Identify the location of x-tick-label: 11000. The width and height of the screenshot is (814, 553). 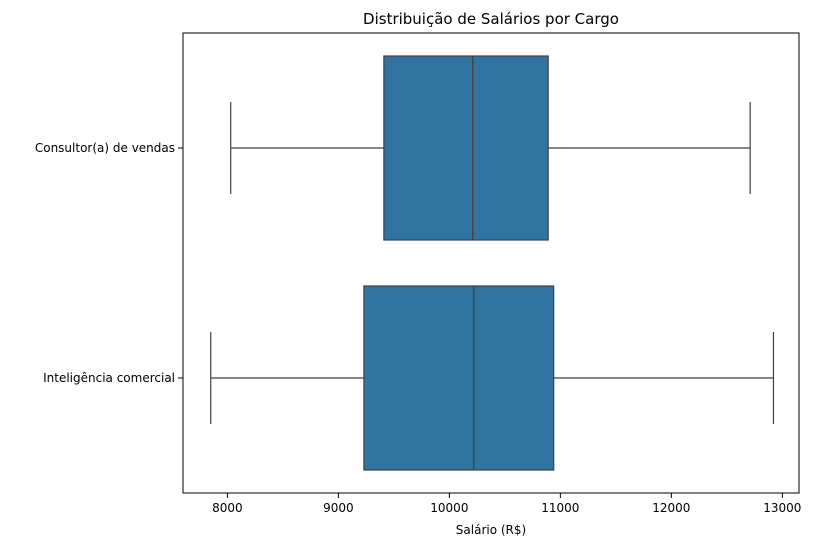
(560, 508).